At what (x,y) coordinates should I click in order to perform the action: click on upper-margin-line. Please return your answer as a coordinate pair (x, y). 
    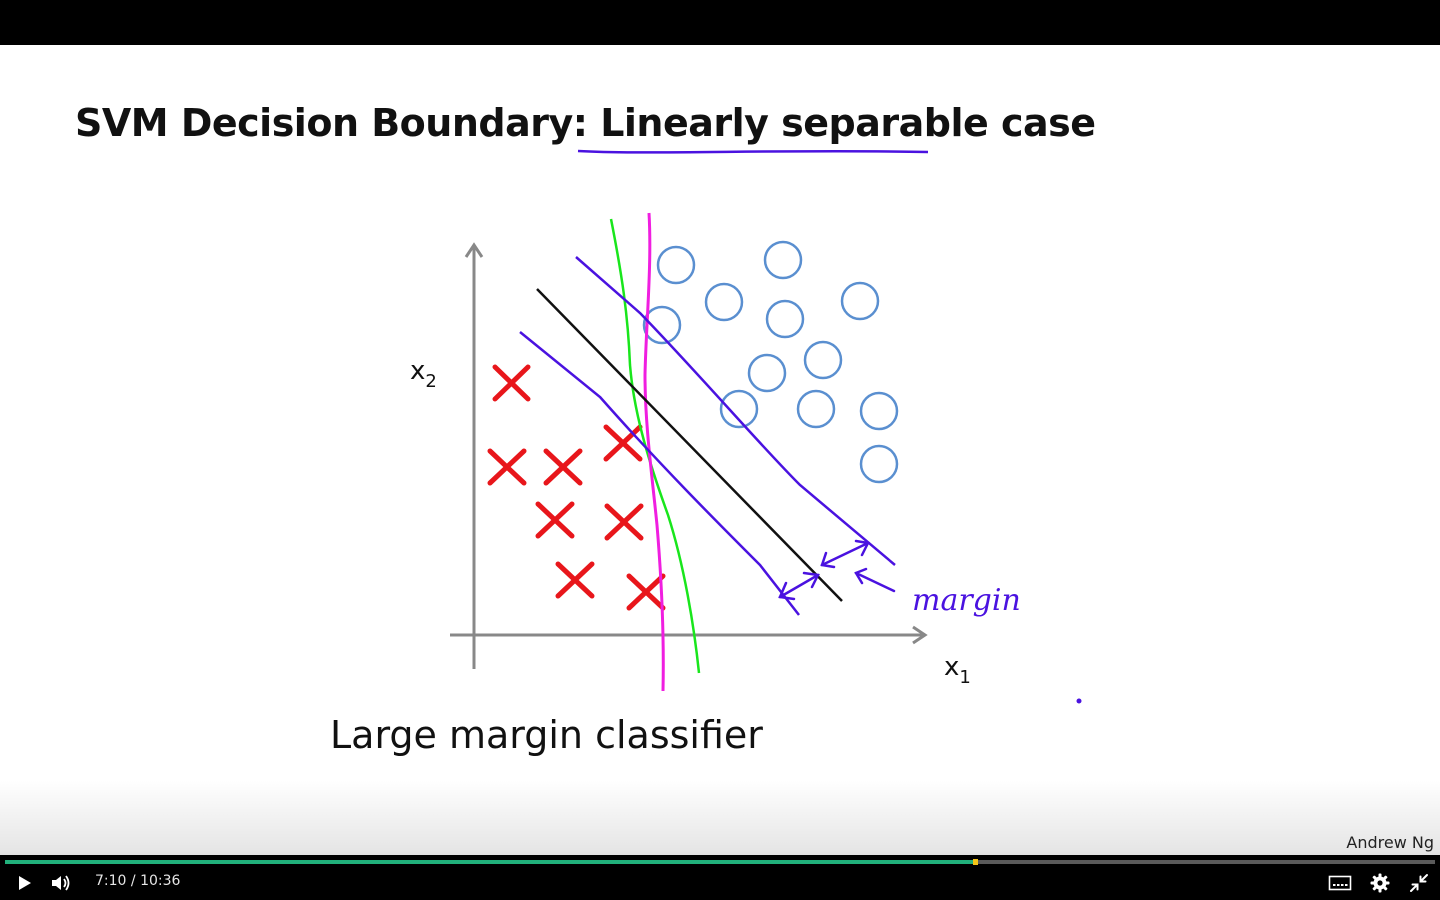
    Looking at the image, I should click on (735, 411).